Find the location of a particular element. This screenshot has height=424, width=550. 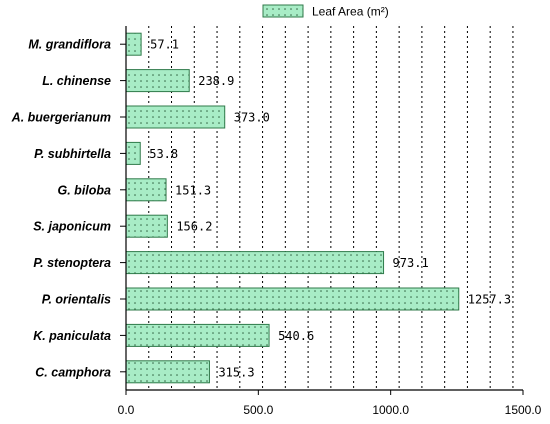

value-label-9: 315.3 is located at coordinates (236, 372).